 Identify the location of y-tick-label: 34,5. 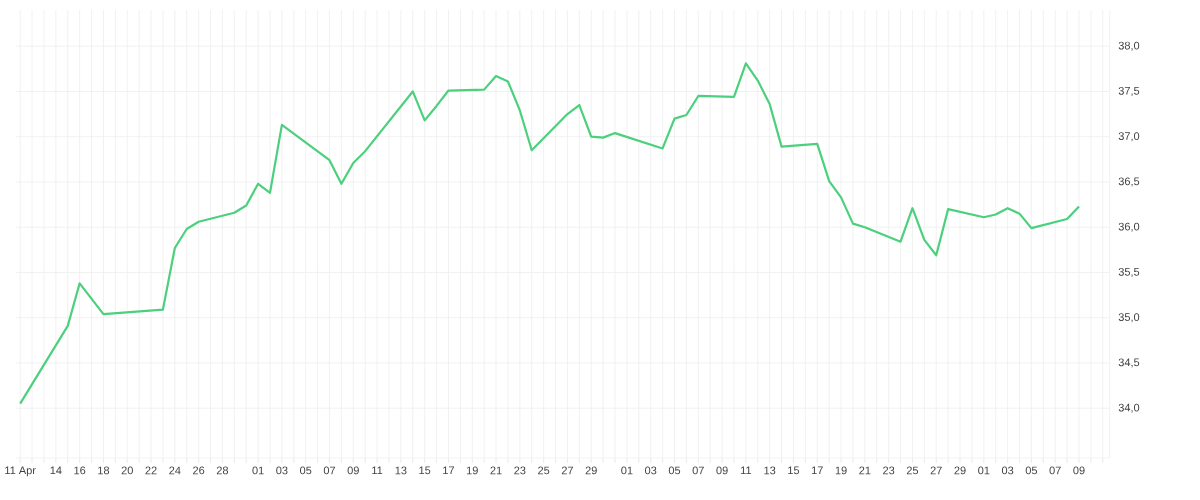
(1129, 363).